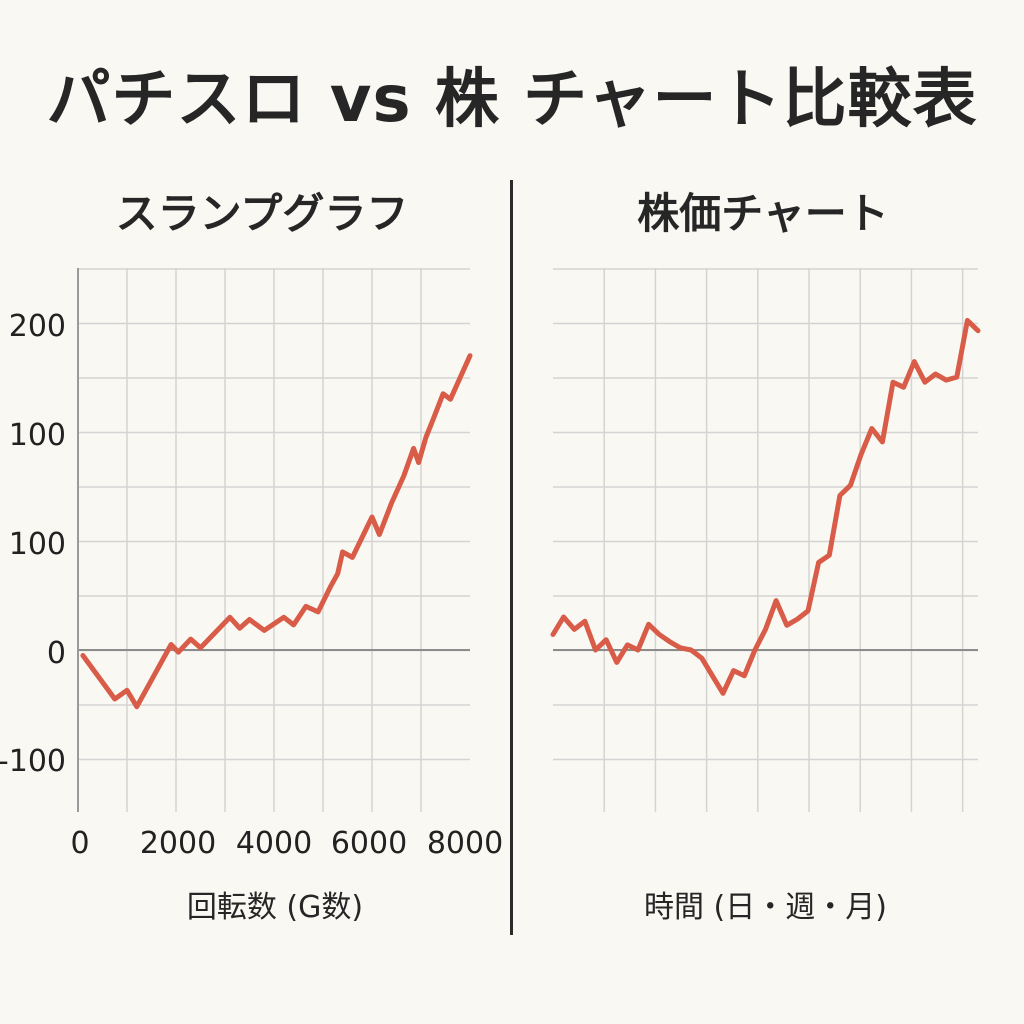  I want to click on stock-chart-x-axis-label: 時間 (日・週・月), so click(765, 907).